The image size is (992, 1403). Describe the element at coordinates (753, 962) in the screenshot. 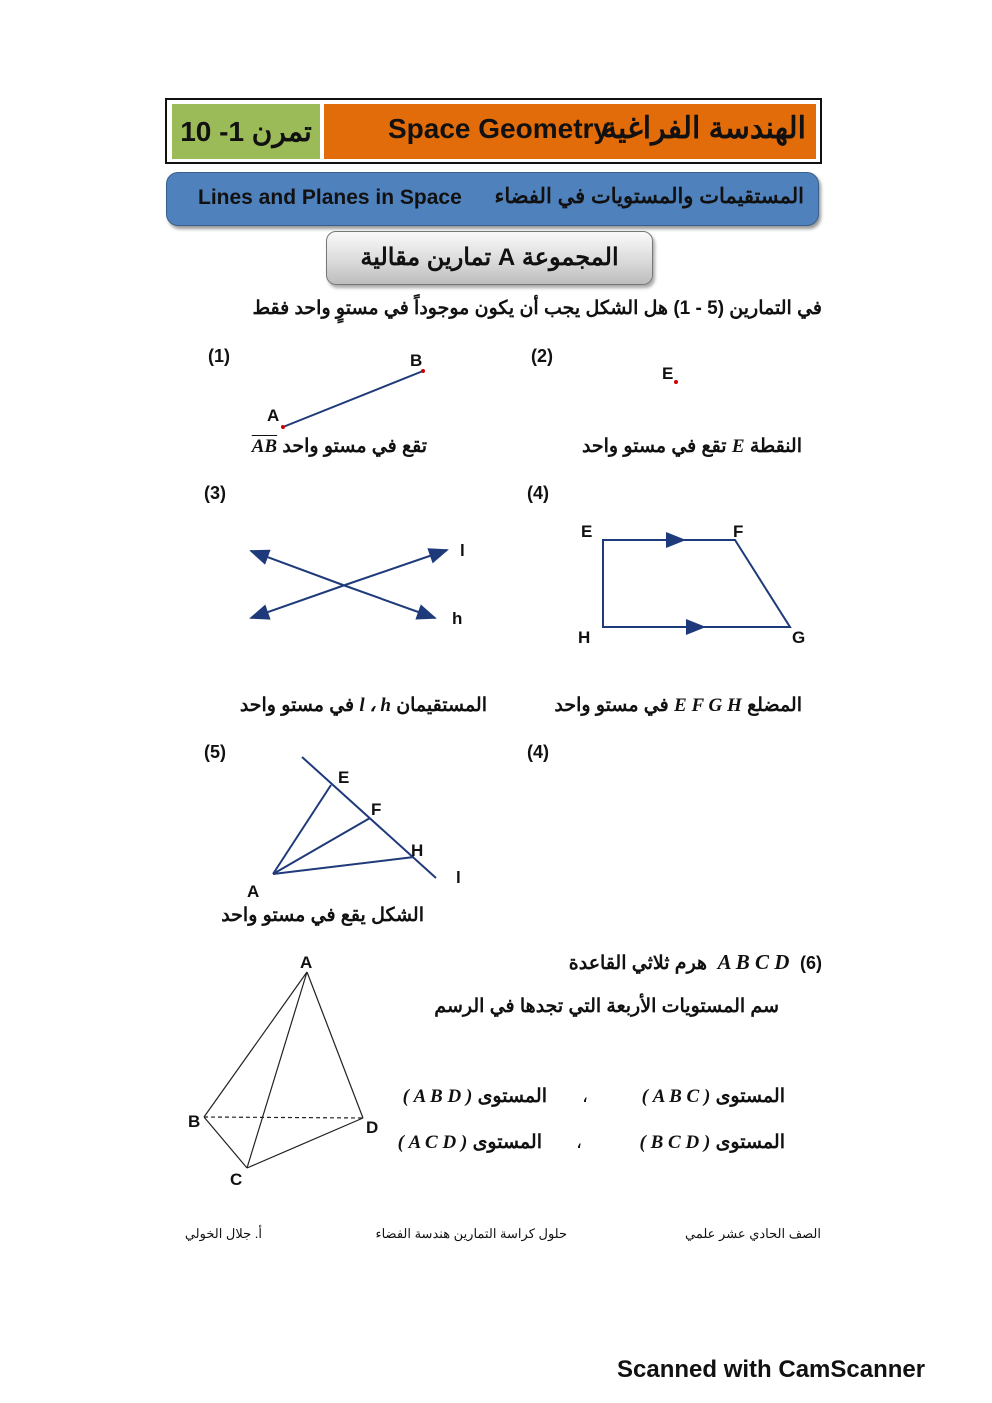

I see `ex6-math: A B C D` at that location.